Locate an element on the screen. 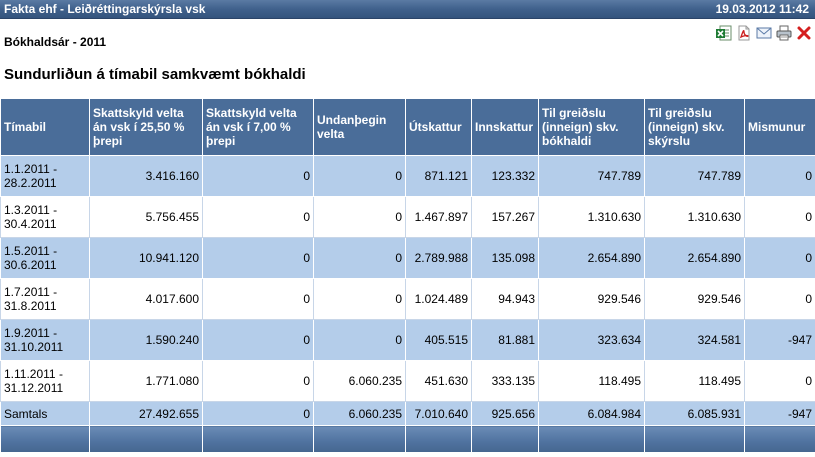  cell-payable-books: 2.654.890 is located at coordinates (591, 258).